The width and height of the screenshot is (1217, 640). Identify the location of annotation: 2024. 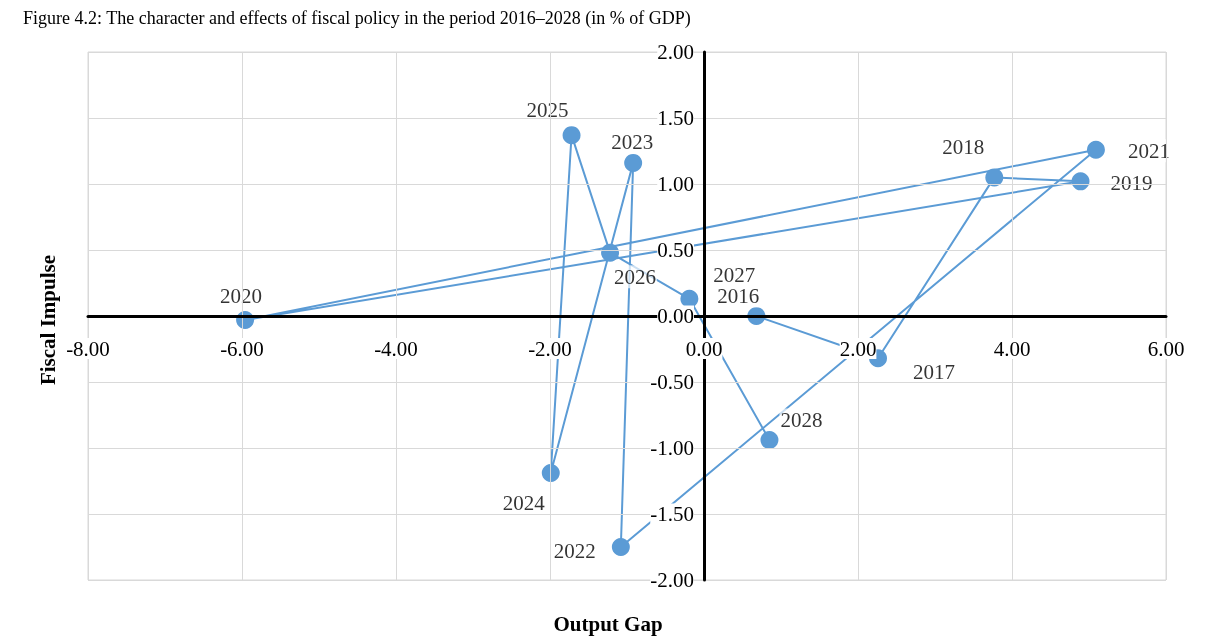
(524, 503).